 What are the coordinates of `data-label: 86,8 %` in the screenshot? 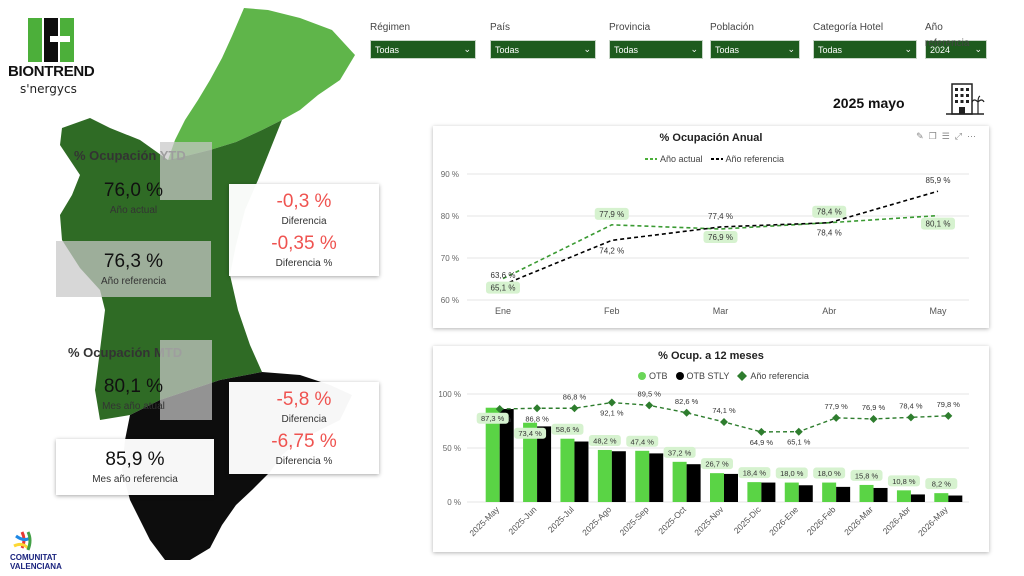 It's located at (537, 418).